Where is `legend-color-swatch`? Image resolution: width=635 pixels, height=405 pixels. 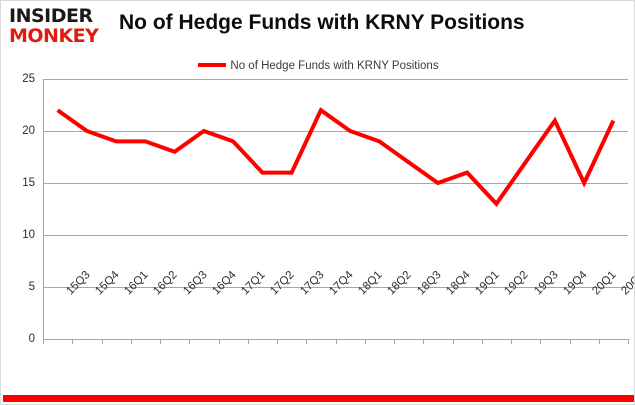
legend-color-swatch is located at coordinates (212, 64).